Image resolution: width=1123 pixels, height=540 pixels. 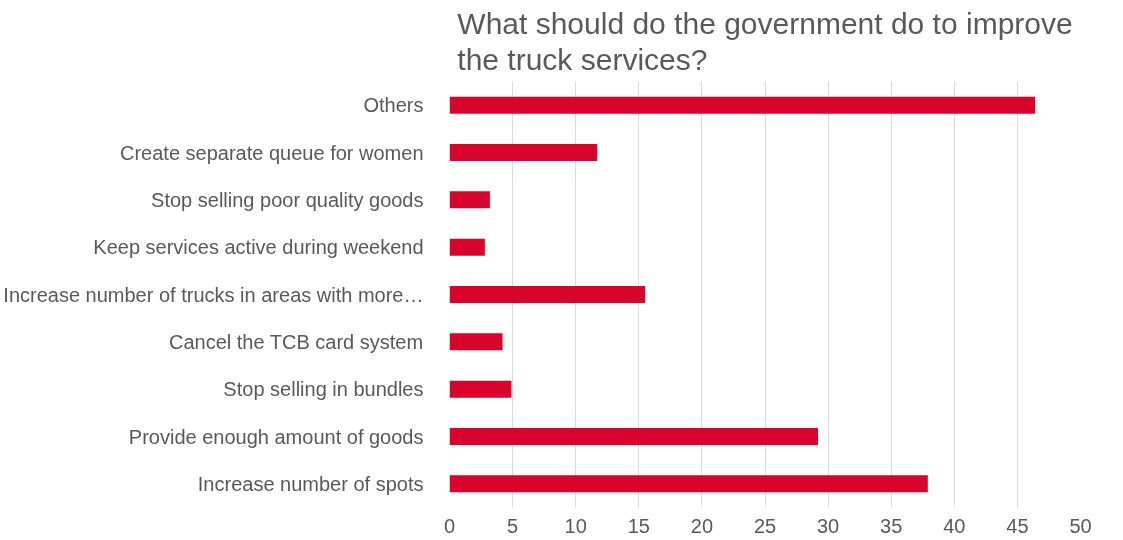 I want to click on x-tick-label: 0, so click(x=449, y=525).